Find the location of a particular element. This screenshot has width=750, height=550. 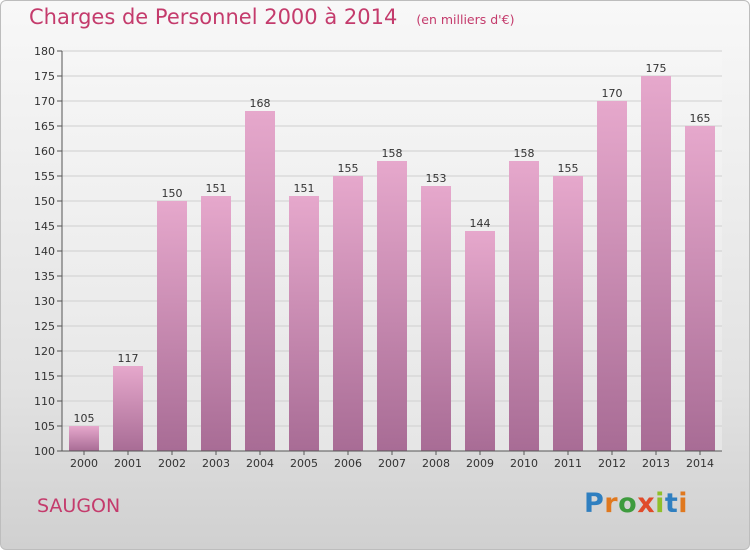

bar-2009 is located at coordinates (480, 341).